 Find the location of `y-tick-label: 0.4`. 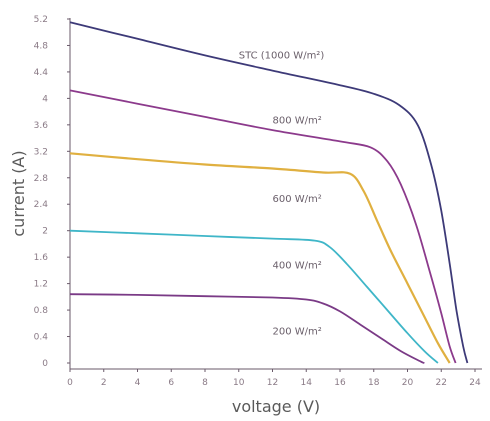

y-tick-label: 0.4 is located at coordinates (41, 338).